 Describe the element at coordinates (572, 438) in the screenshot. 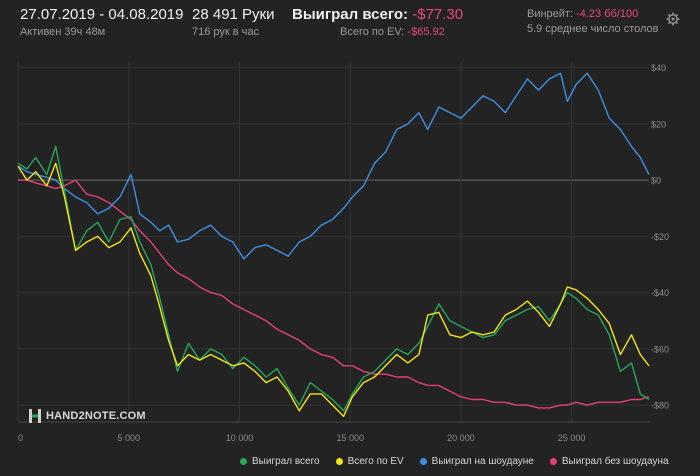

I see `x-tick-label: 25 000` at that location.